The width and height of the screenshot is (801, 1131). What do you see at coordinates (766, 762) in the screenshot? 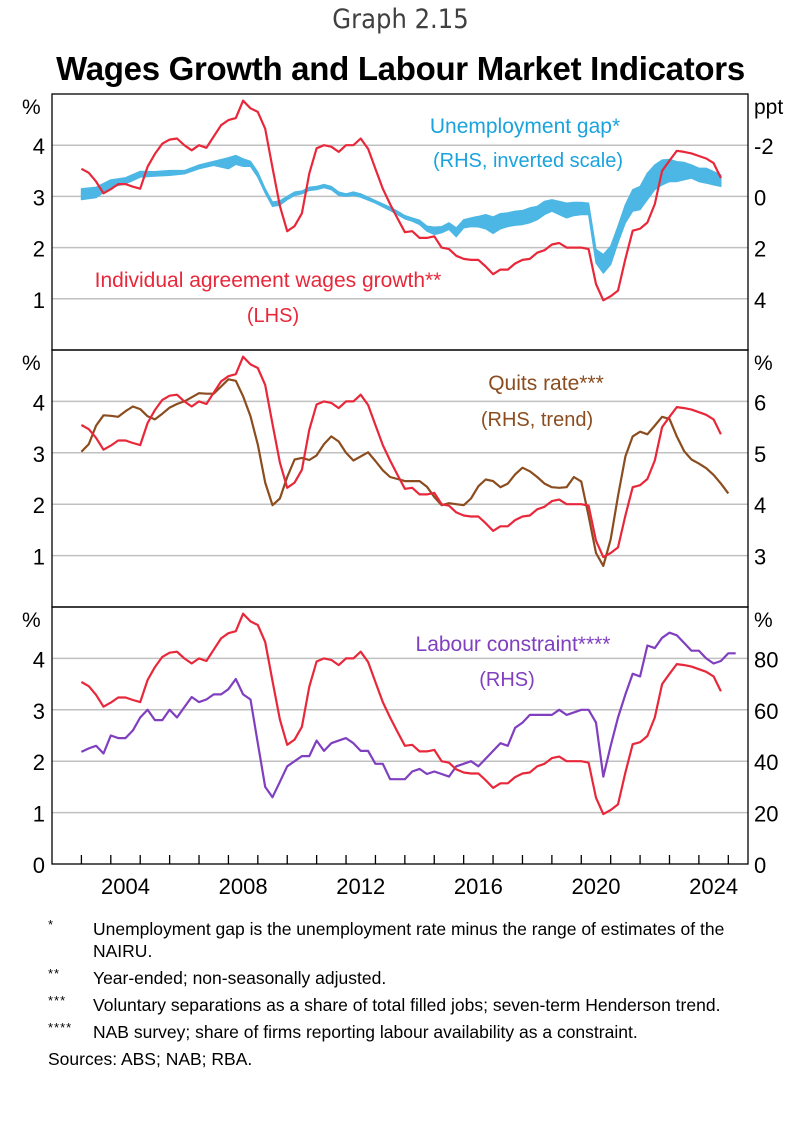
I see `rhs-tick-label: 40` at bounding box center [766, 762].